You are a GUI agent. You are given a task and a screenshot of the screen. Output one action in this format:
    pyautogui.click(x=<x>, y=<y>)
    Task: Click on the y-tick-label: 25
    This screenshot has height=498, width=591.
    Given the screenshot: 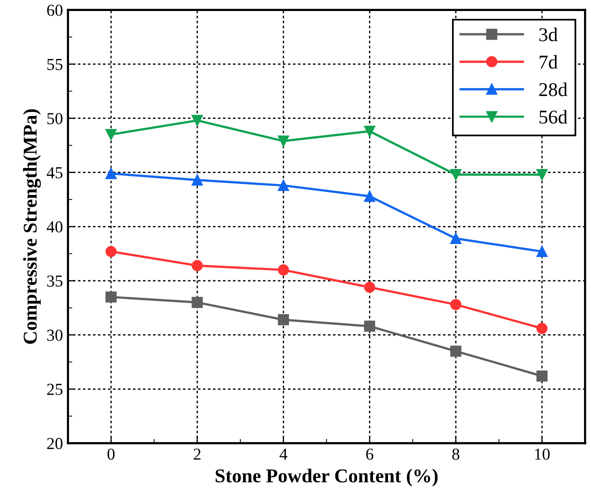 What is the action you would take?
    pyautogui.click(x=54, y=390)
    